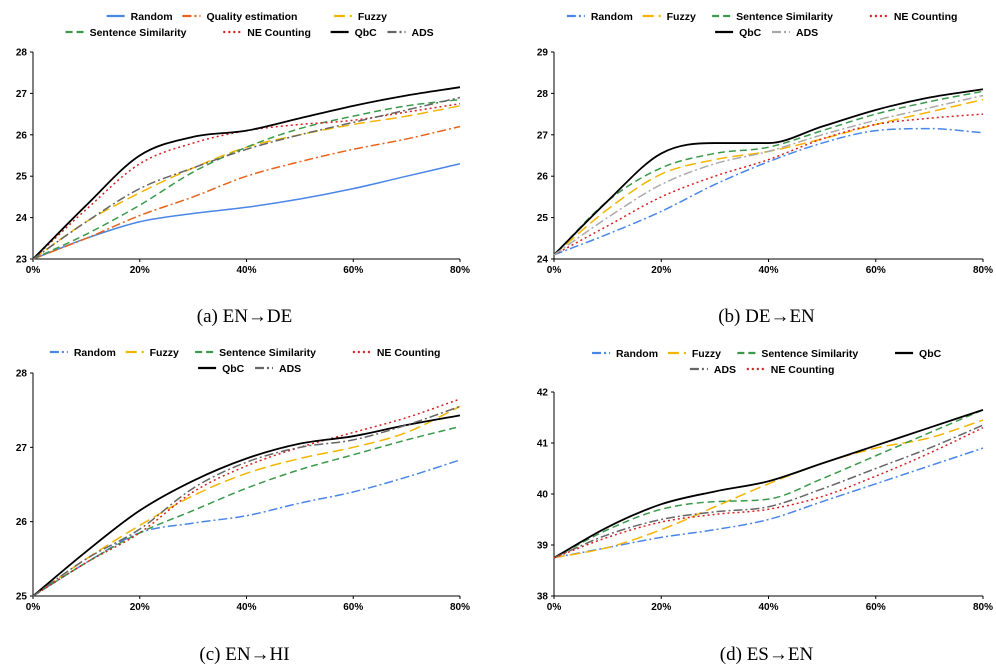 The height and width of the screenshot is (668, 996). I want to click on y-tick-label: 39, so click(543, 546).